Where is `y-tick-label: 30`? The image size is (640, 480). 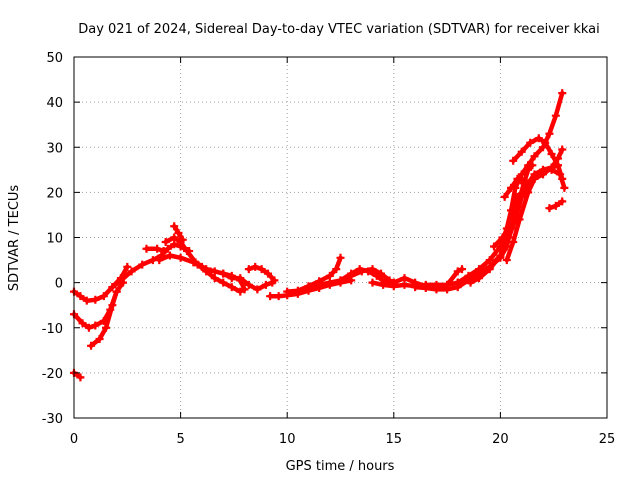 y-tick-label: 30 is located at coordinates (54, 148).